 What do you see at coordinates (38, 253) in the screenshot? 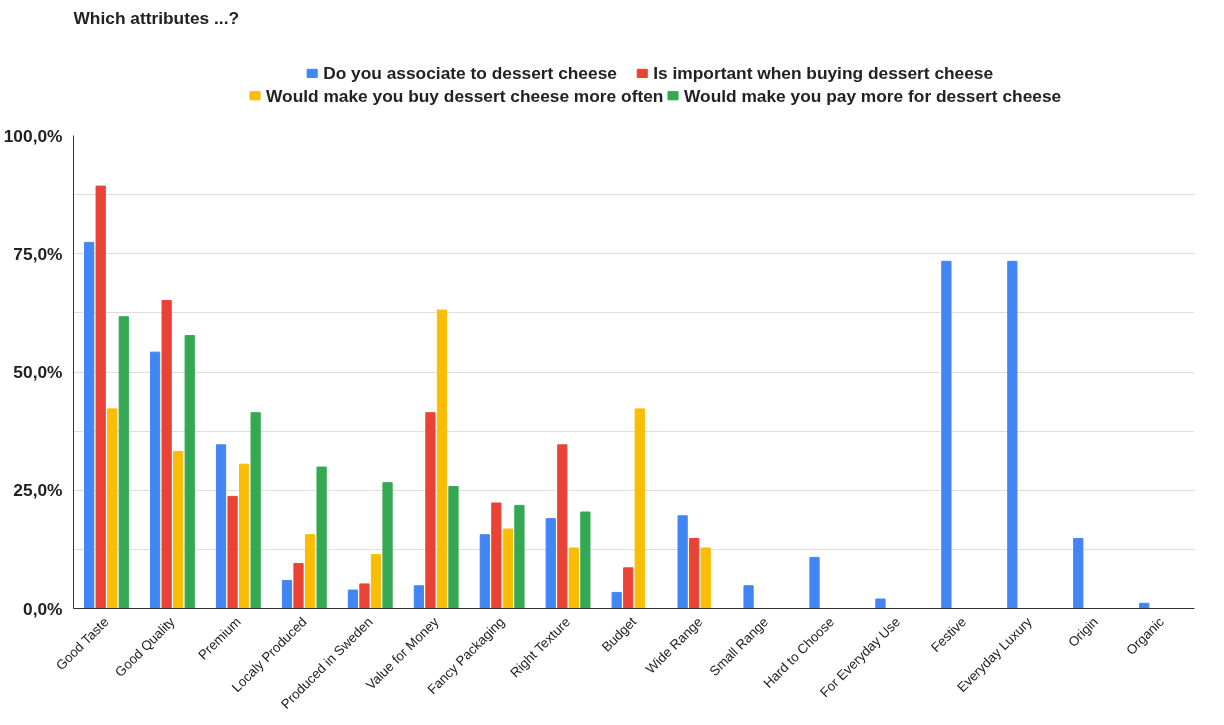
I see `y-tick-label: 75,0%` at bounding box center [38, 253].